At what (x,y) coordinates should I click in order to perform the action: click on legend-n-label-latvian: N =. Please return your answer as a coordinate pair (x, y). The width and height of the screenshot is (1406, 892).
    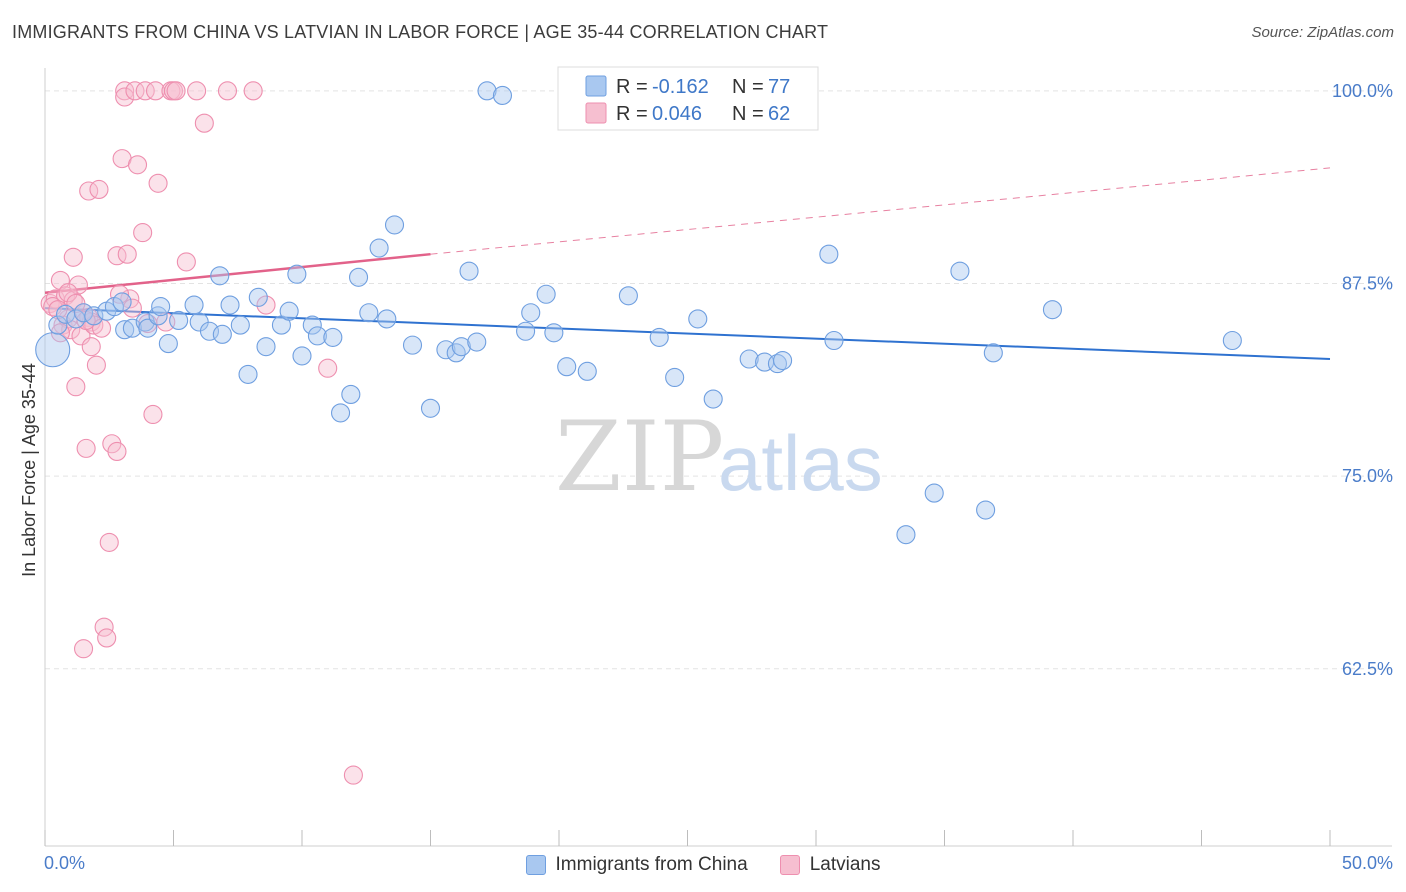
    Looking at the image, I should click on (748, 114).